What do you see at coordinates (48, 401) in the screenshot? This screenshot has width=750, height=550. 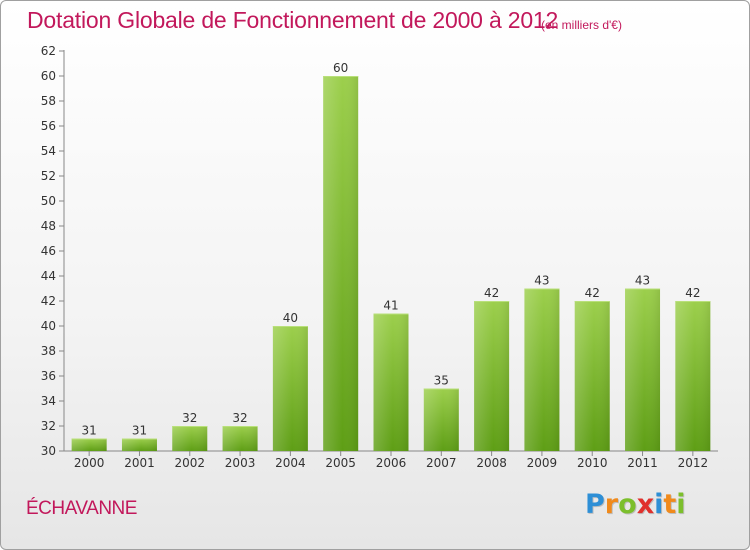 I see `y-tick-label: 34` at bounding box center [48, 401].